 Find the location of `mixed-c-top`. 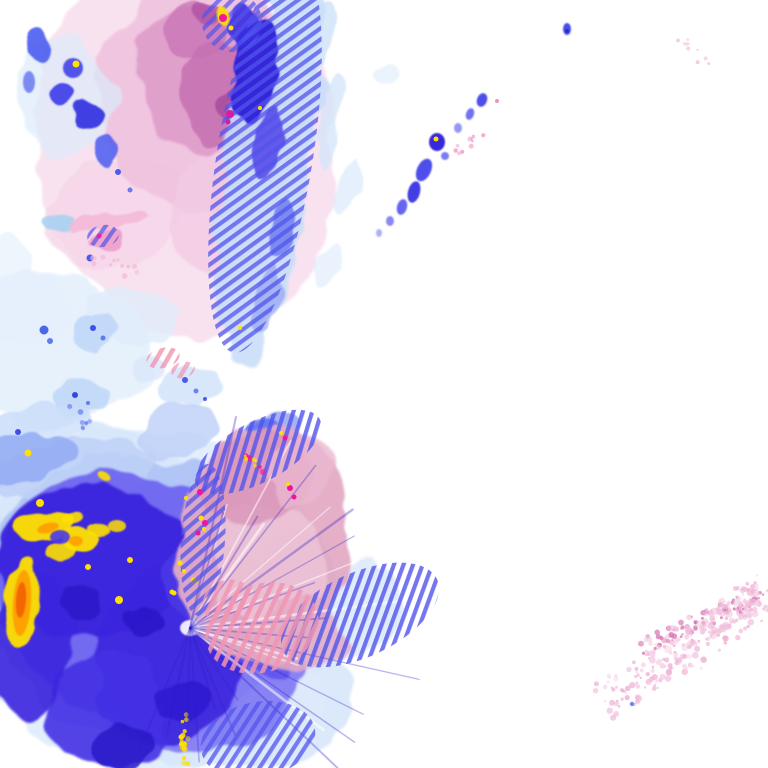

mixed-c-top is located at coordinates (258, 452).